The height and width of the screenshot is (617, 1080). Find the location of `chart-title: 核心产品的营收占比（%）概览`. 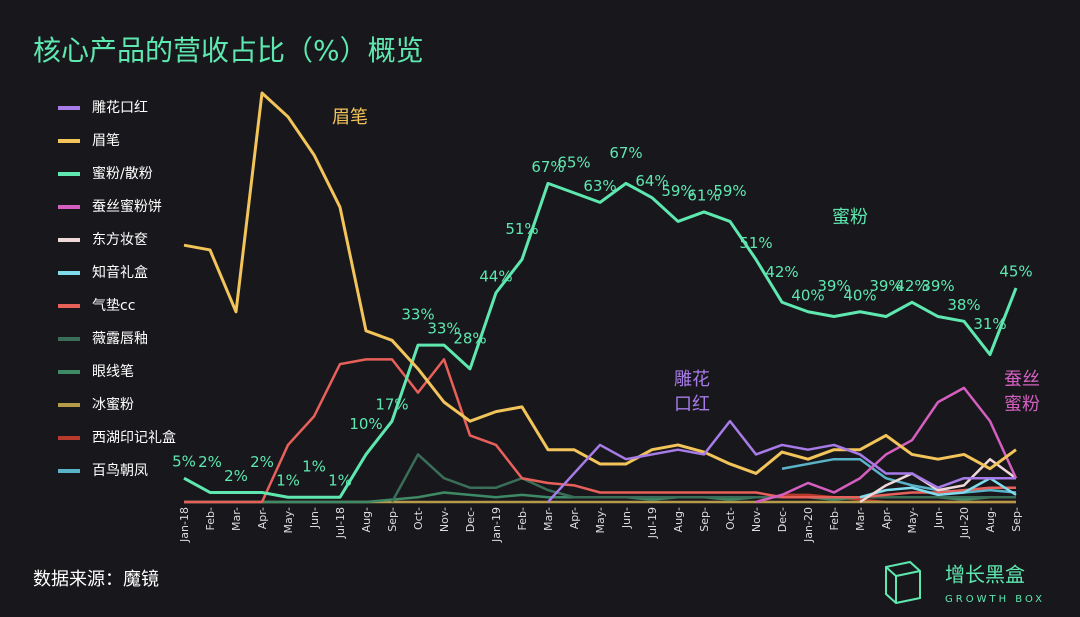

chart-title: 核心产品的营收占比（%）概览 is located at coordinates (228, 50).